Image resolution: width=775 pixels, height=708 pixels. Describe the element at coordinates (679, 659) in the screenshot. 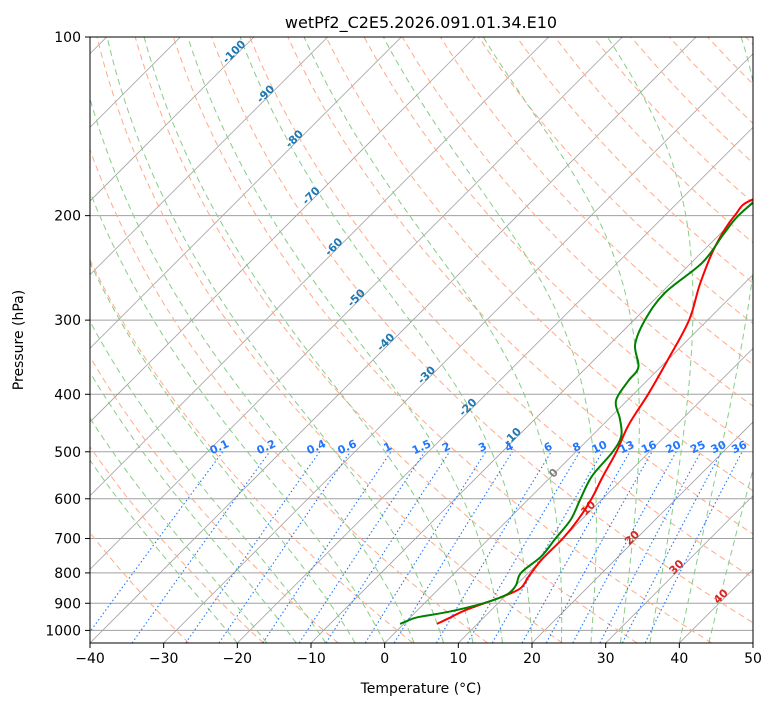

I see `x-tick-label: 40` at that location.